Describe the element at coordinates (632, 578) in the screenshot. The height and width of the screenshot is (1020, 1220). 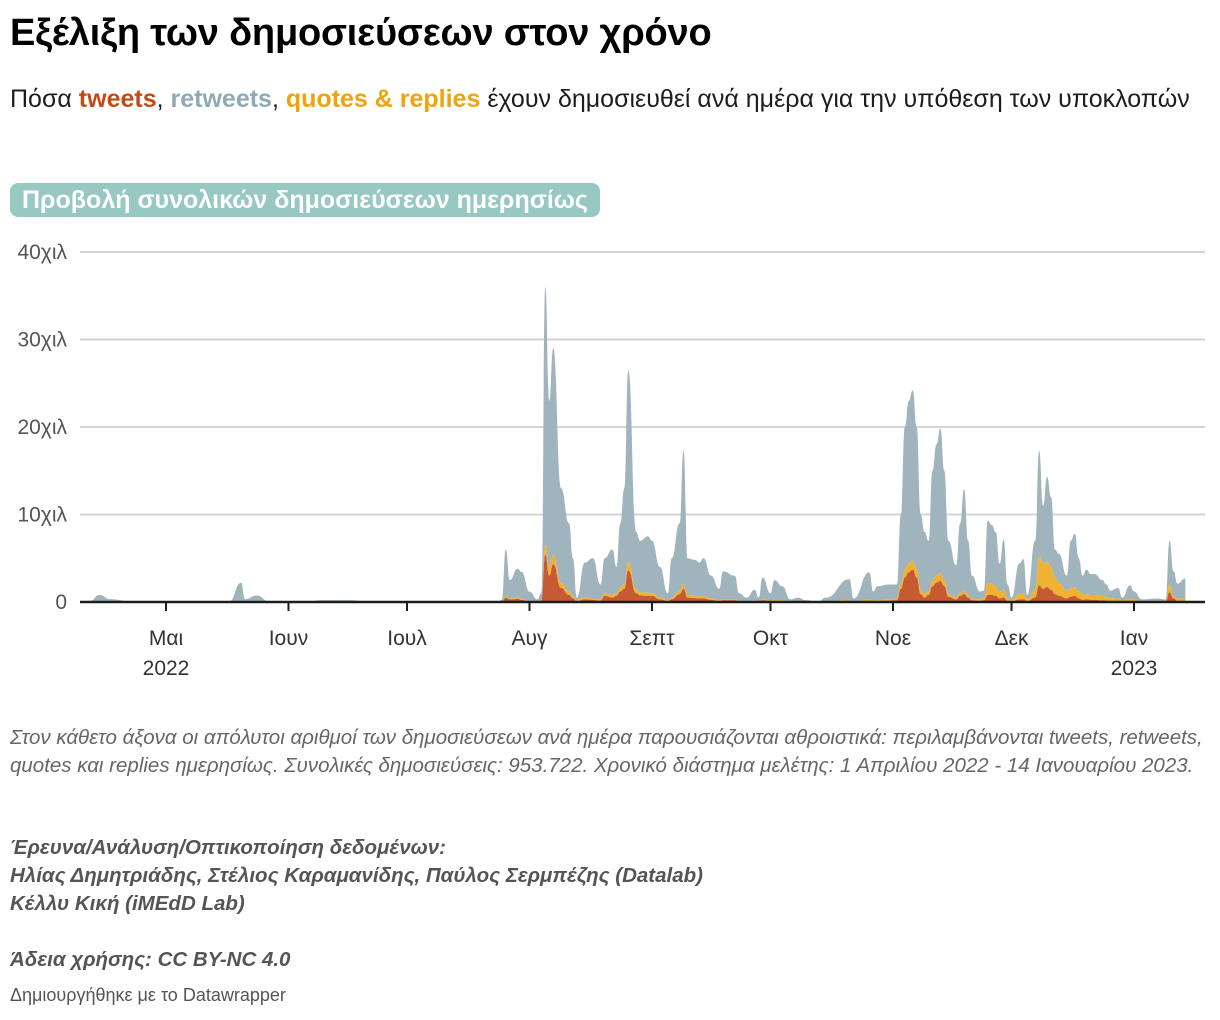
I see `area-tweets` at that location.